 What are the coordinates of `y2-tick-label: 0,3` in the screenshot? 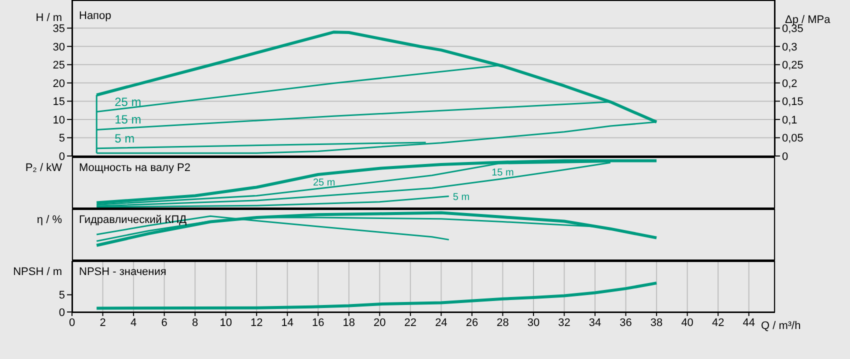 It's located at (790, 47).